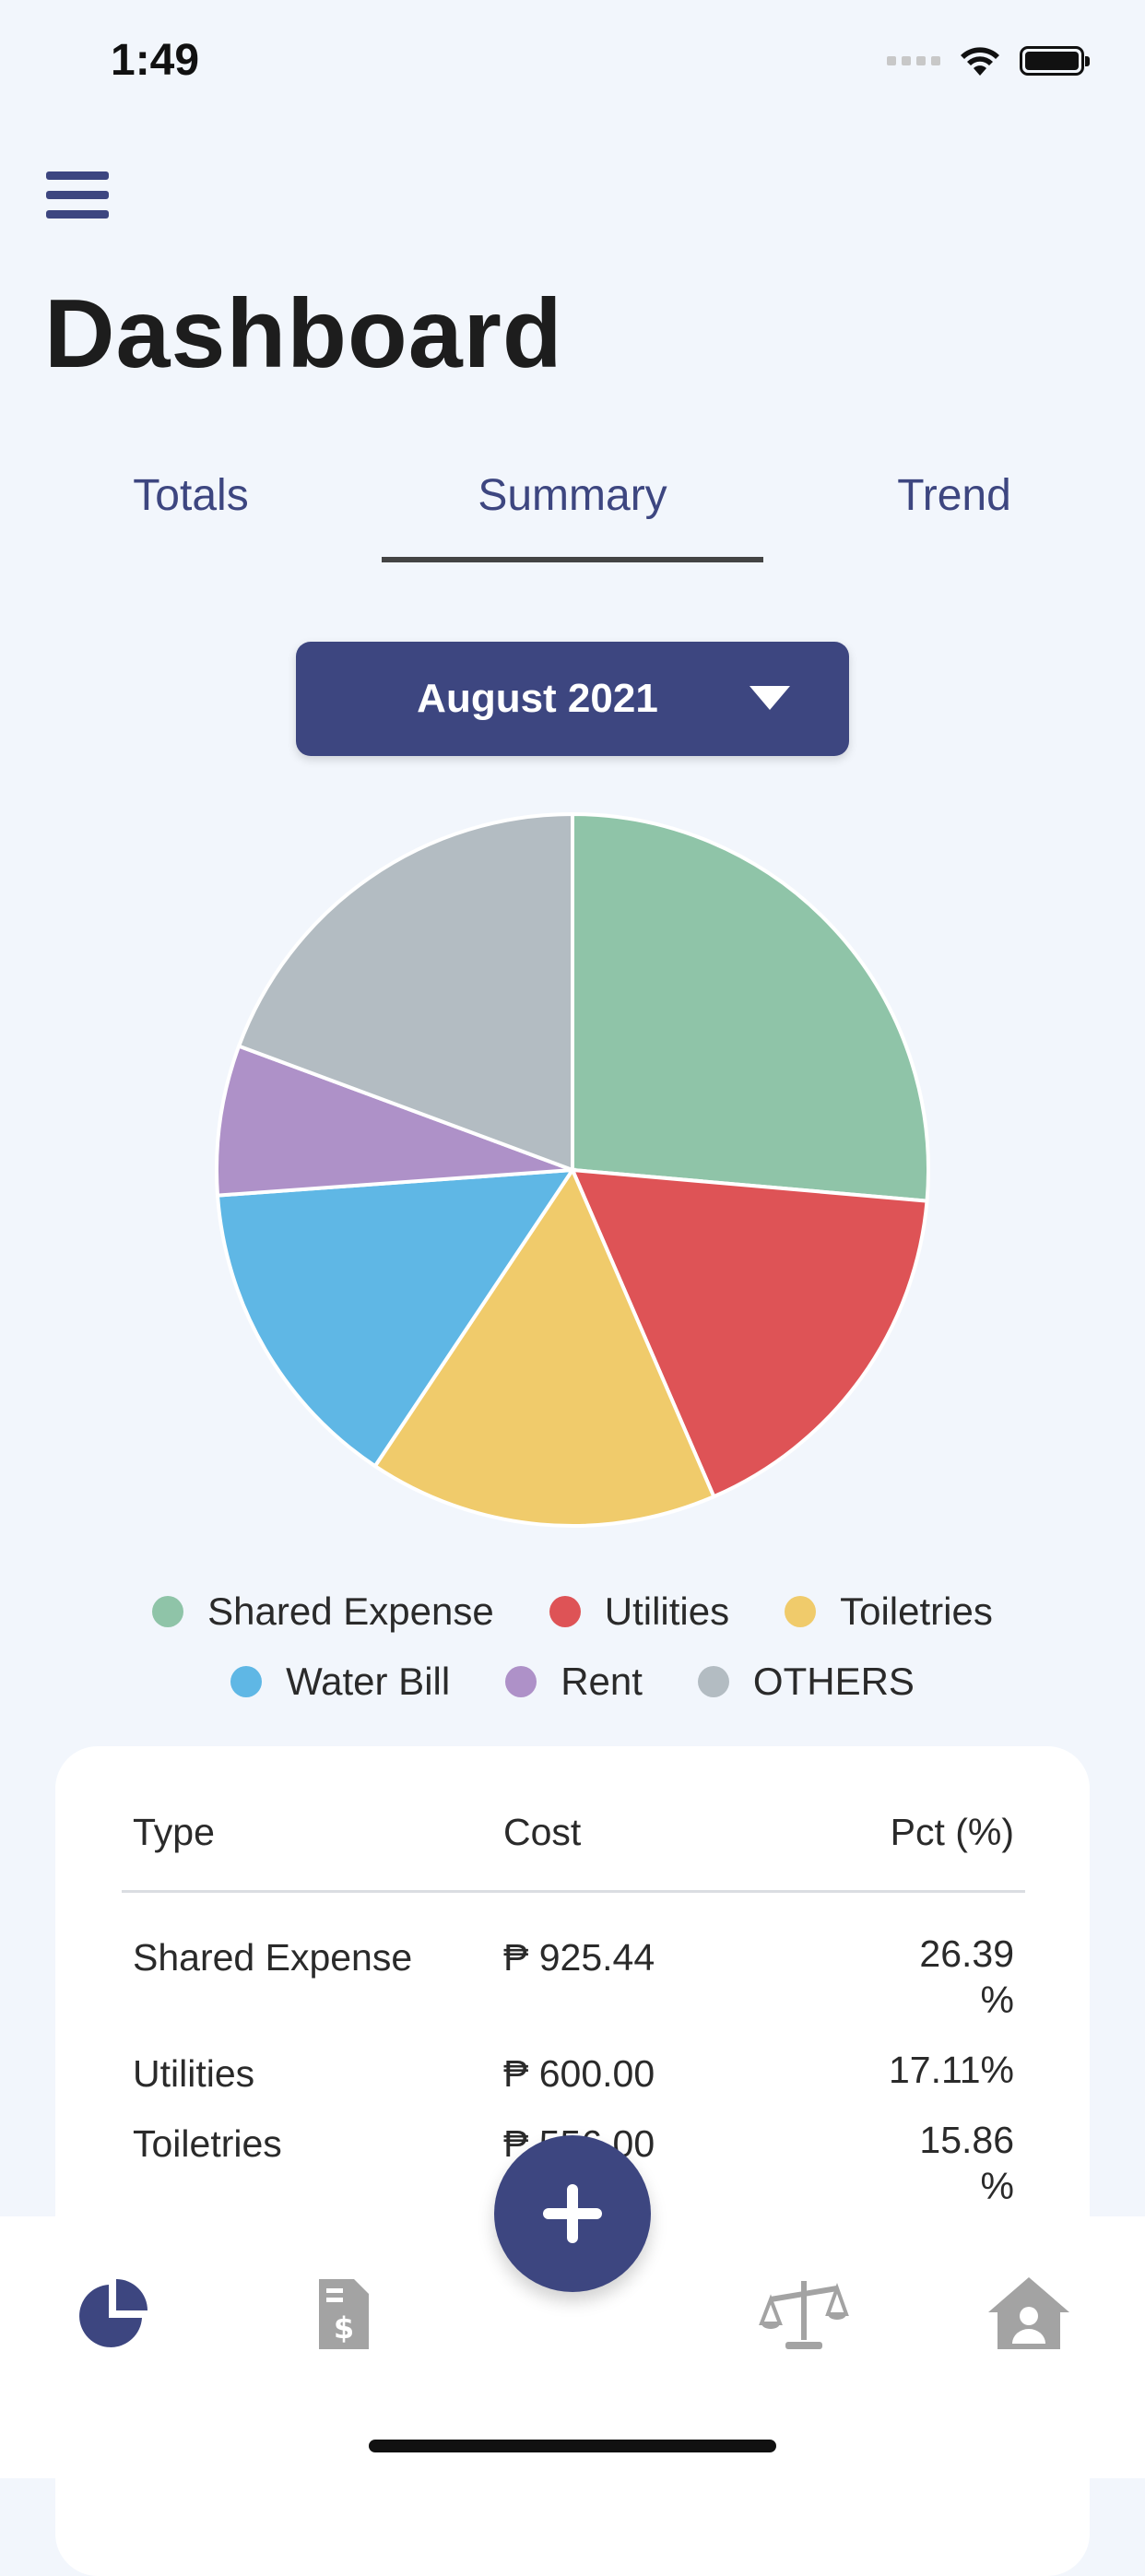 This screenshot has width=1145, height=2576. Describe the element at coordinates (749, 1333) in the screenshot. I see `pie-slice-utilities` at that location.